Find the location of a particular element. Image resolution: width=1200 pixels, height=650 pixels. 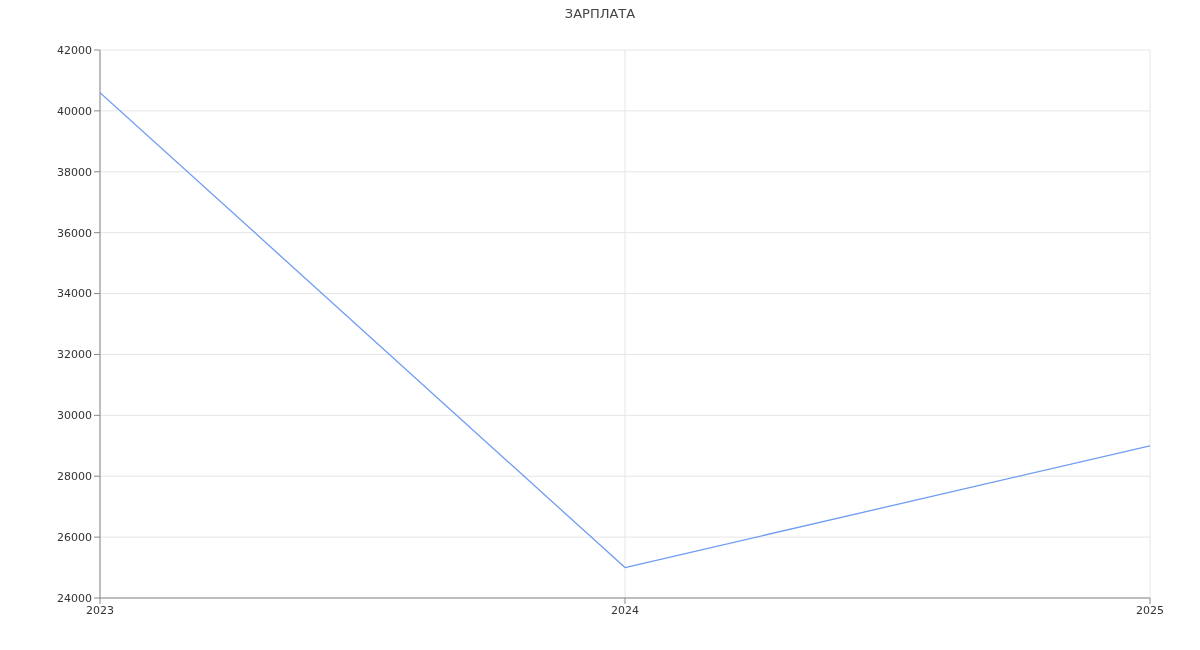

y-tick-label: 38000 is located at coordinates (74, 172).